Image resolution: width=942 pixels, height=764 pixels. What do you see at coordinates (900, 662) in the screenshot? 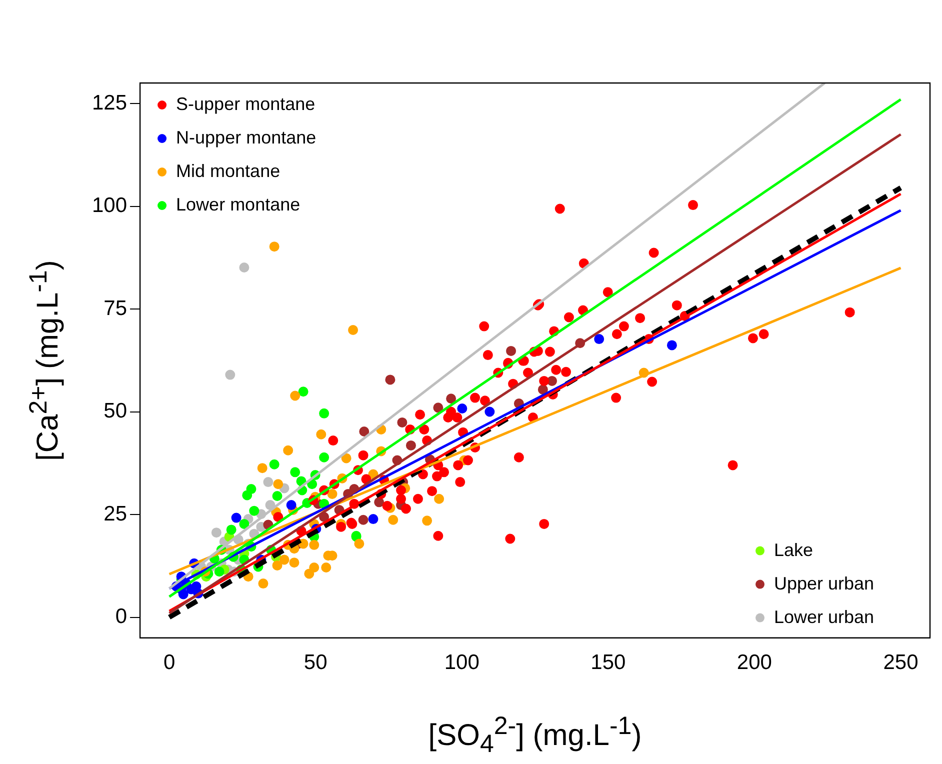
I see `x-tick-label: 250` at bounding box center [900, 662].